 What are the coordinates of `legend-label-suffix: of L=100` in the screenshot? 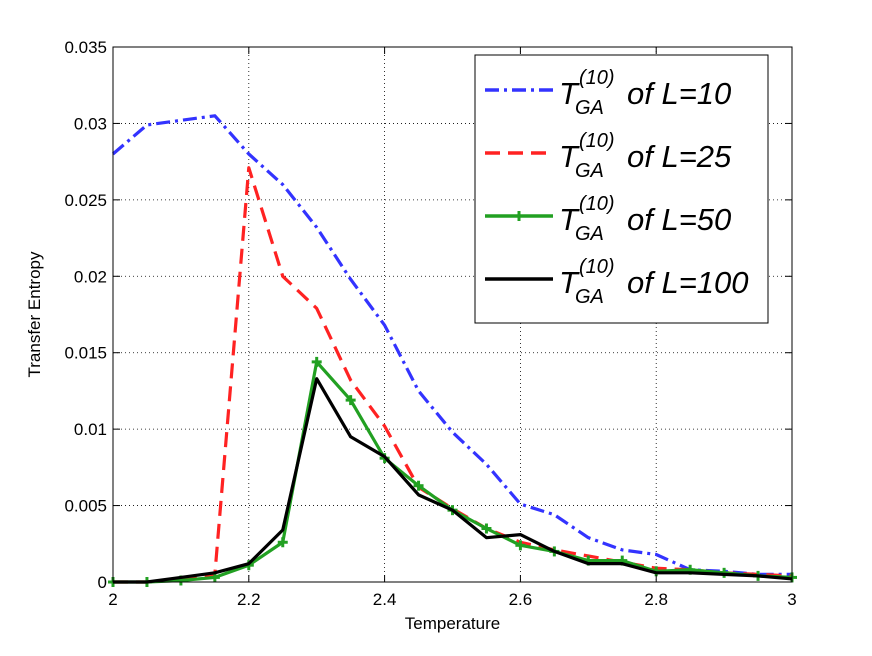 It's located at (688, 282).